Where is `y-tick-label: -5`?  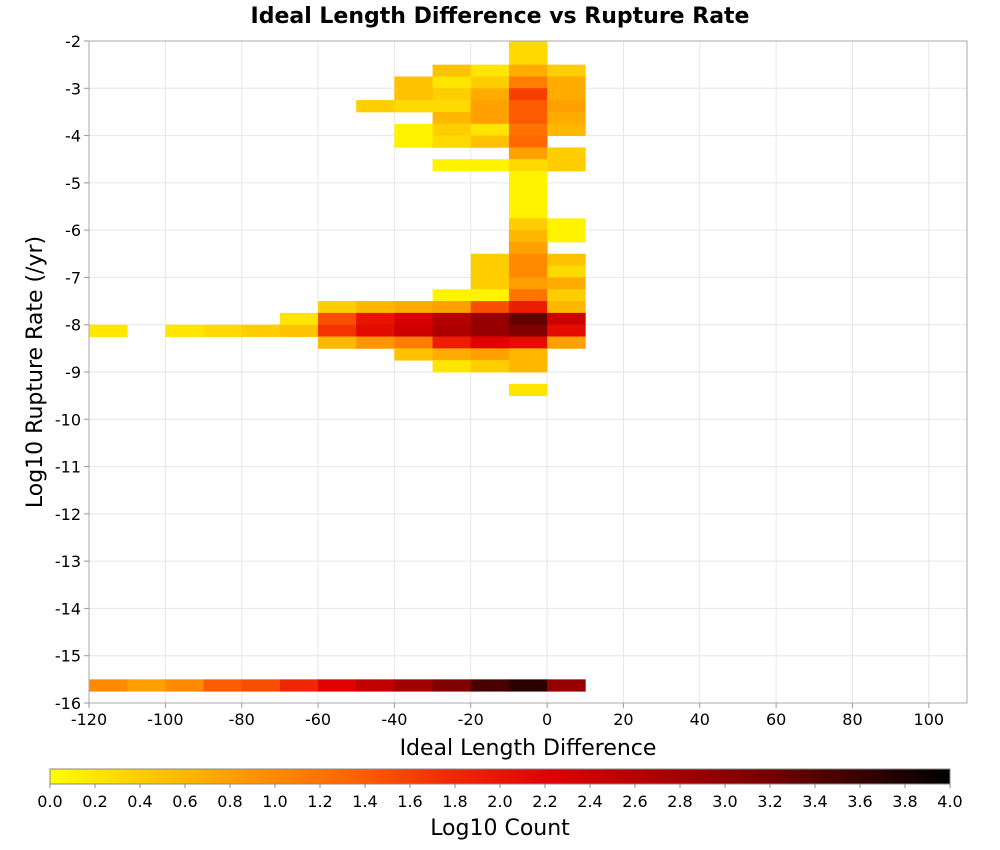 y-tick-label: -5 is located at coordinates (73, 183).